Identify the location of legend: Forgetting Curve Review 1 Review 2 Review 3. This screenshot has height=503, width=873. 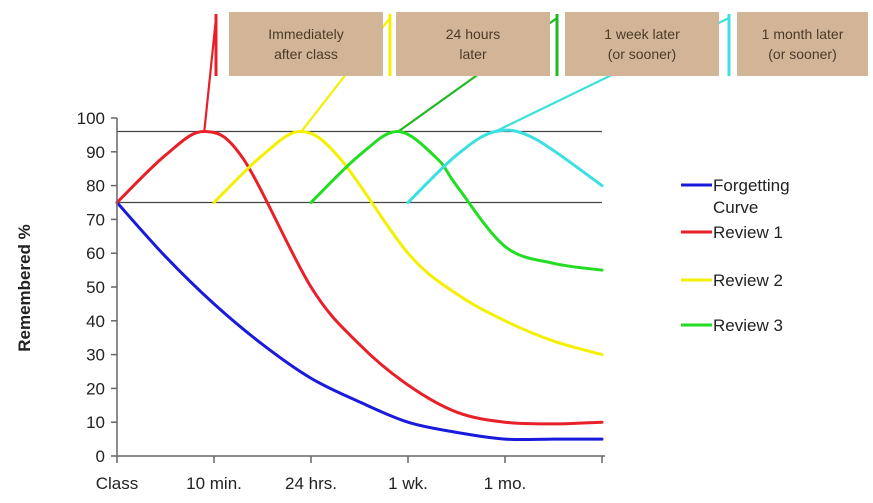
(735, 255).